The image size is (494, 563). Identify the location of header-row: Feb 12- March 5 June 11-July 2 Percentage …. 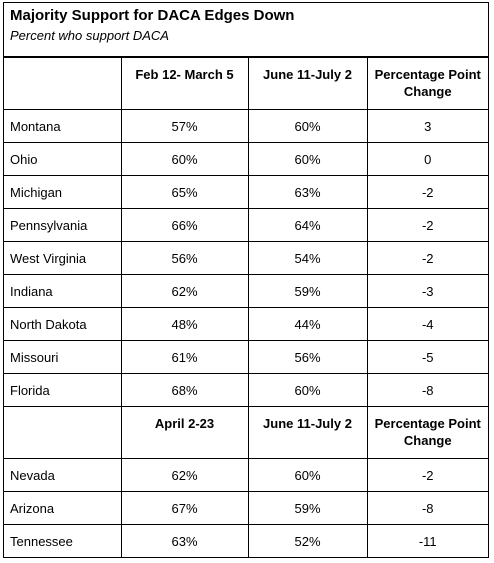
(246, 83).